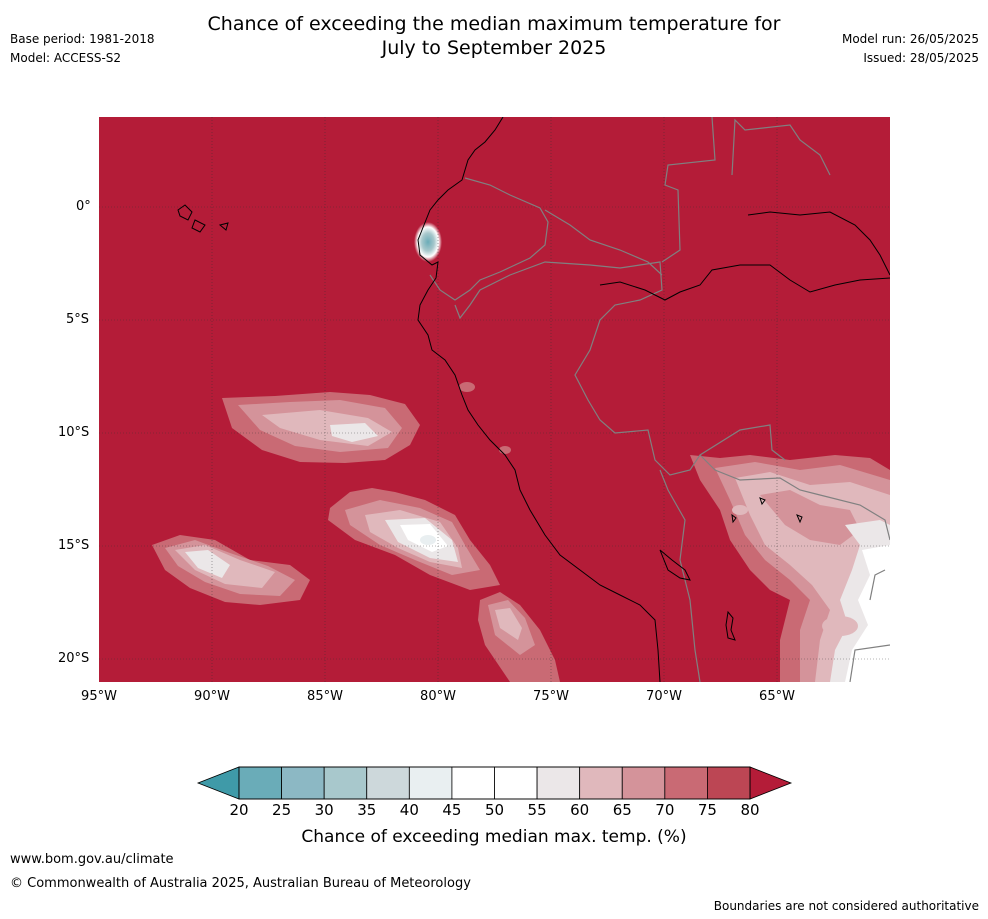 The image size is (988, 919). I want to click on lat-label-15s: 15°S, so click(74, 545).